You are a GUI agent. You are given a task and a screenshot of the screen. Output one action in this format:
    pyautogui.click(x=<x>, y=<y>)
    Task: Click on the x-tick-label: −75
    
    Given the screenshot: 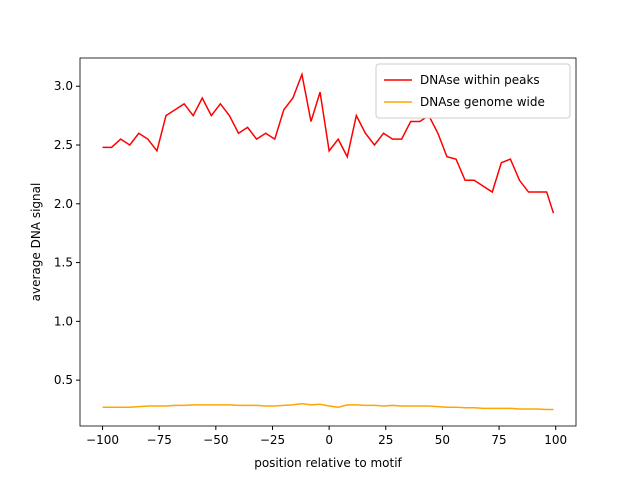 What is the action you would take?
    pyautogui.click(x=159, y=440)
    